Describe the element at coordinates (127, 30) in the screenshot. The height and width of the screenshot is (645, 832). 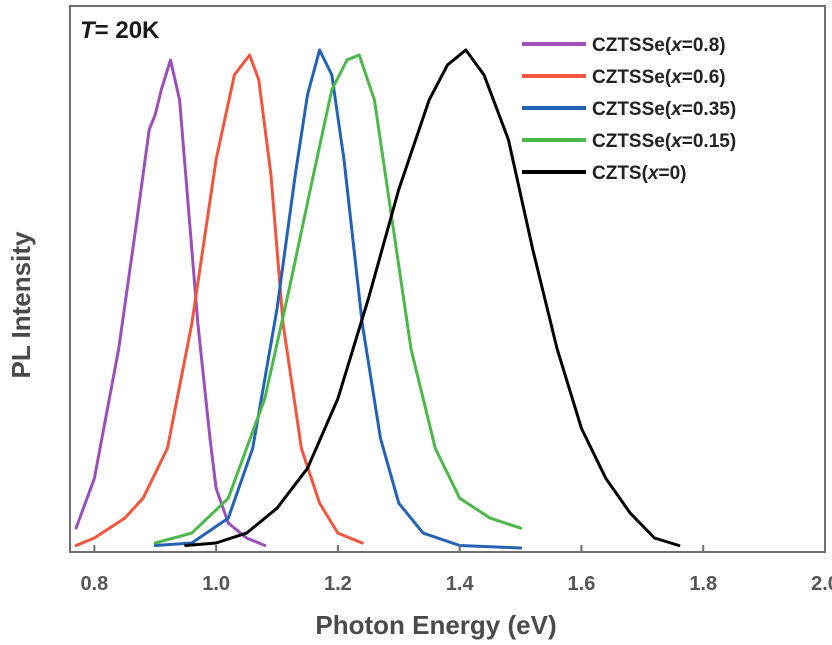
I see `temperature-value: = 20K` at that location.